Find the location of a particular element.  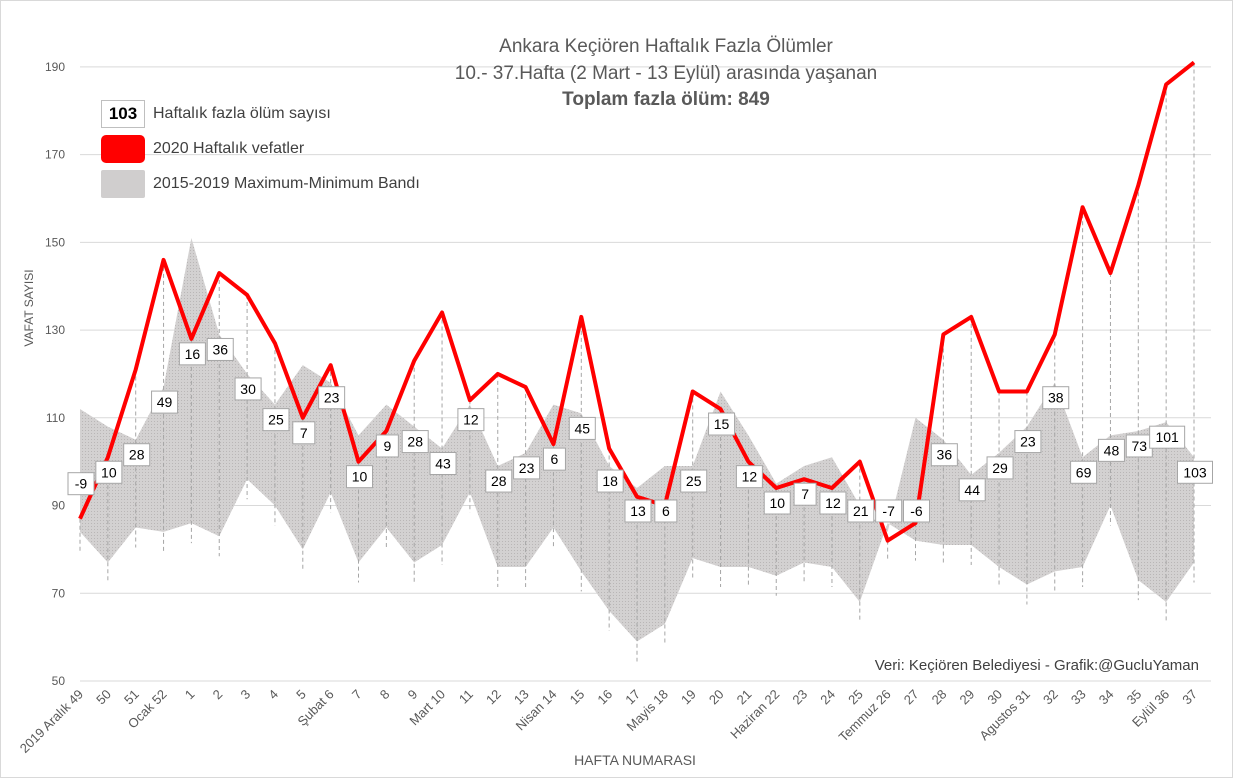

x-tick-label: 27 is located at coordinates (911, 697).